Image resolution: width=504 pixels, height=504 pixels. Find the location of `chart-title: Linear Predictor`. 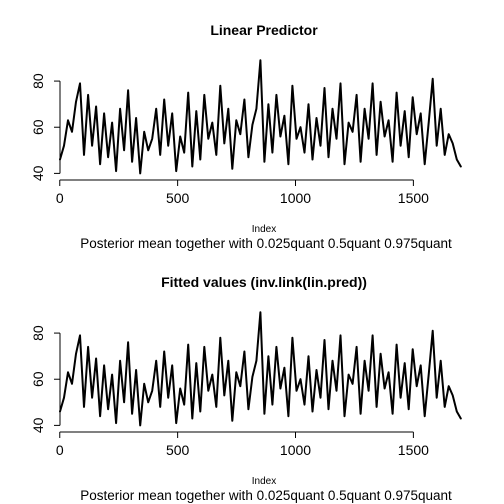

chart-title: Linear Predictor is located at coordinates (264, 30).